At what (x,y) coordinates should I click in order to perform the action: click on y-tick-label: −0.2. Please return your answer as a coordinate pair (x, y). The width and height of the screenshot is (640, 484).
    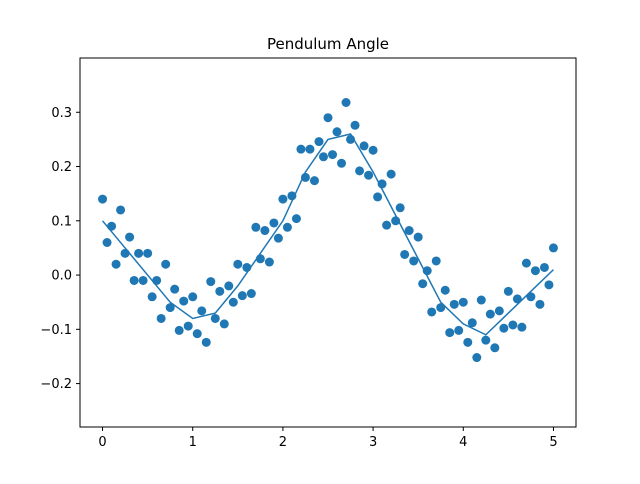
    Looking at the image, I should click on (56, 384).